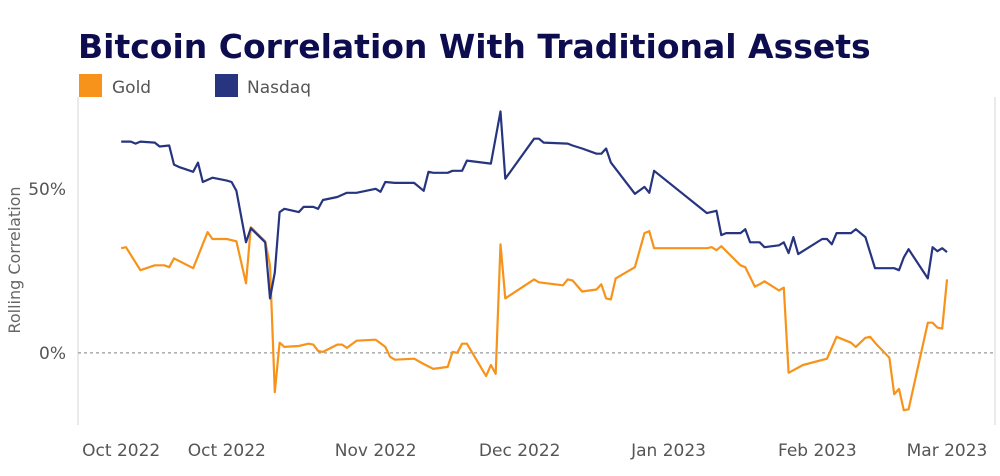  I want to click on y-tick-label: 0%, so click(52, 354).